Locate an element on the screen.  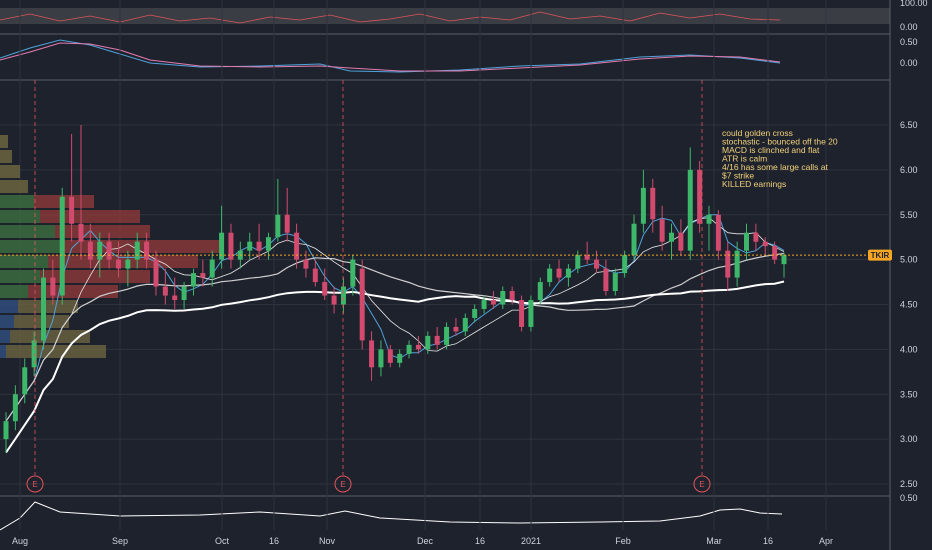
price-tick-label: 5.00 is located at coordinates (909, 260).